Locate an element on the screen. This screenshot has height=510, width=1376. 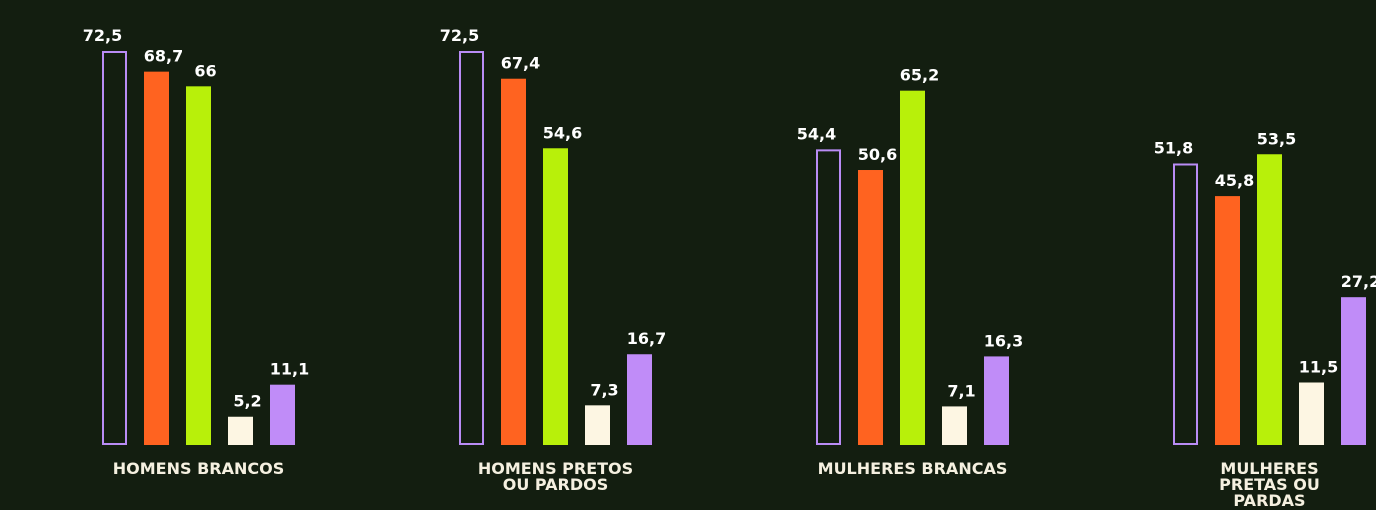
value-label: 66 is located at coordinates (205, 70).